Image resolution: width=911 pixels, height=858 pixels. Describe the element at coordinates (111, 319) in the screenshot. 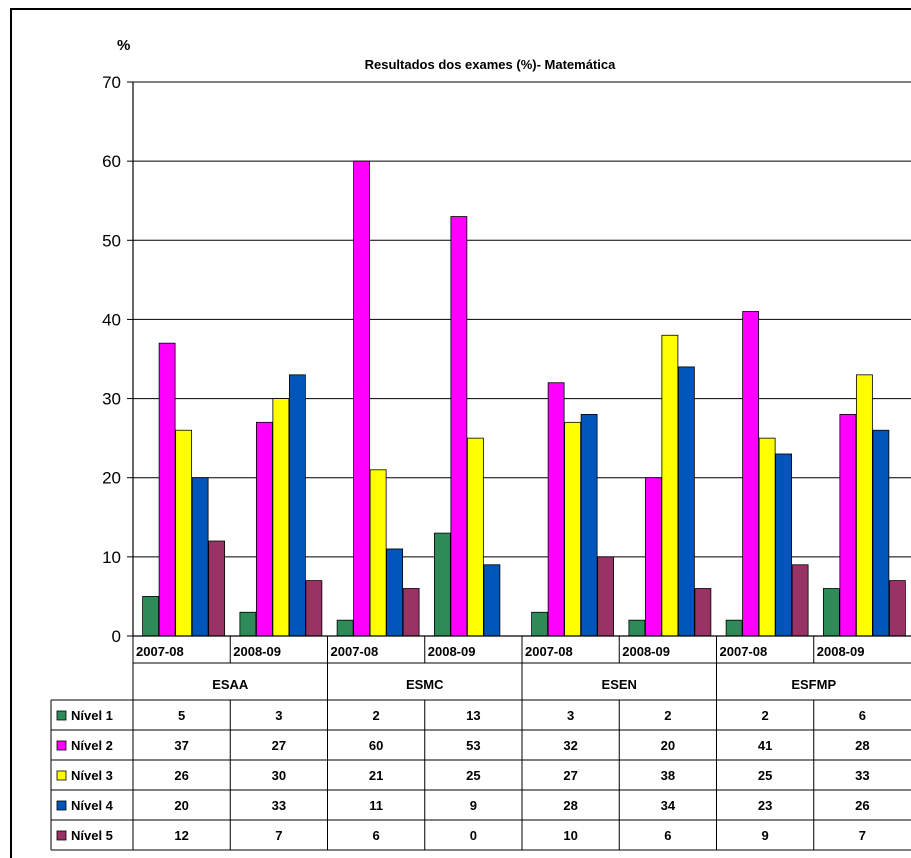

I see `y-tick-label: 40` at that location.